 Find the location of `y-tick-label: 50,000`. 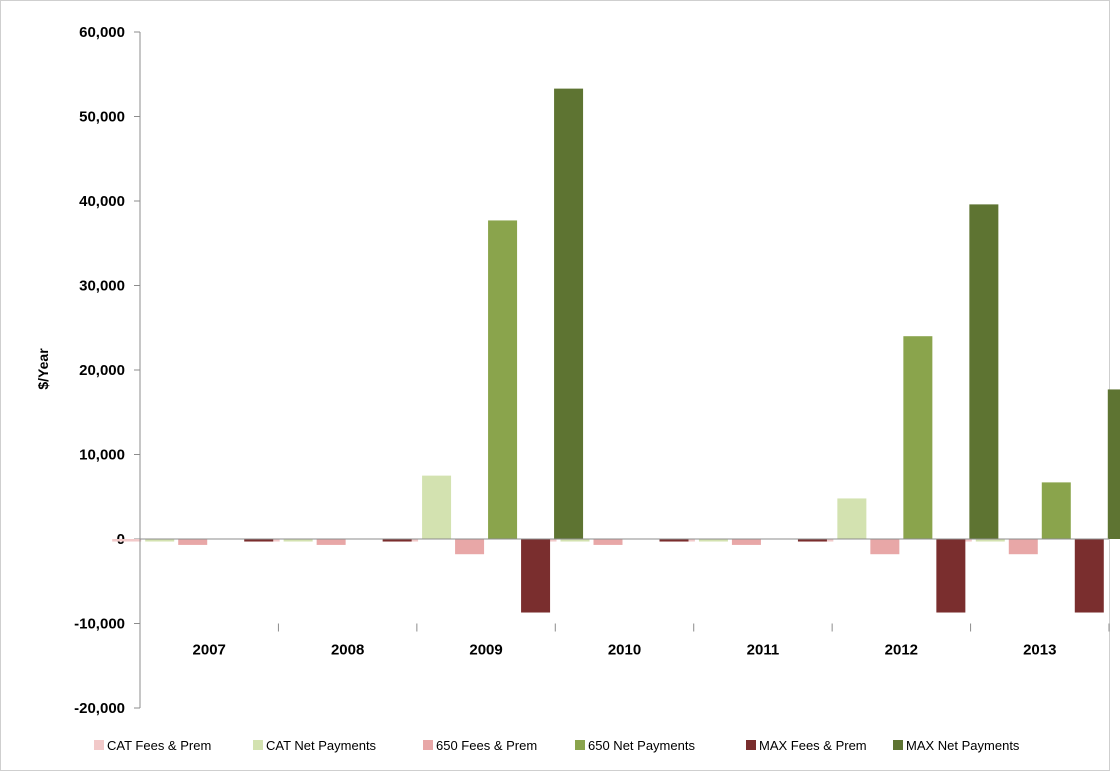

y-tick-label: 50,000 is located at coordinates (102, 117).